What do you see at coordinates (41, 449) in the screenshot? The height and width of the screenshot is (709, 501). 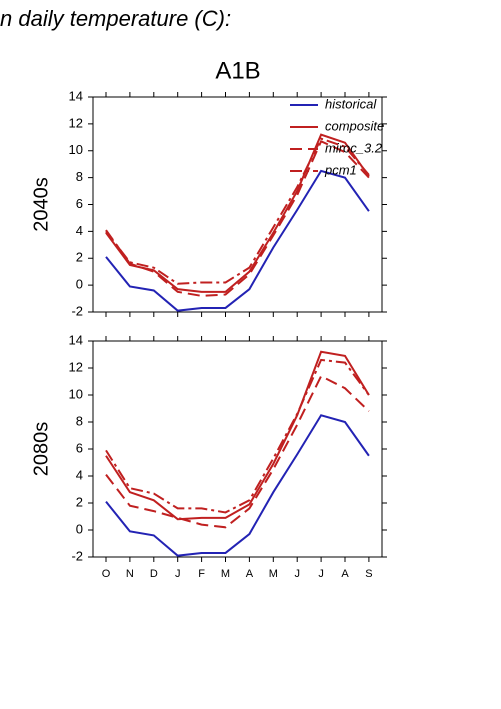 I see `y-axis-label: 2080s` at bounding box center [41, 449].